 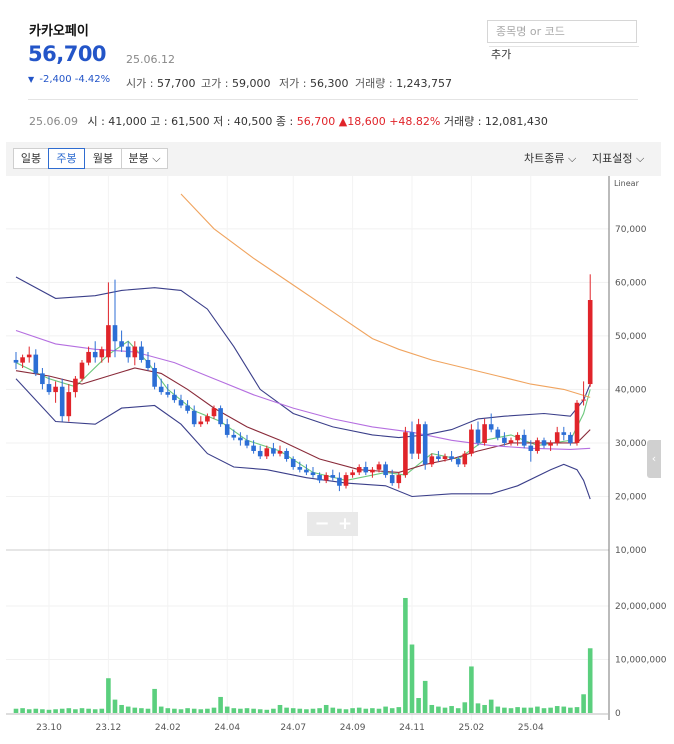 I want to click on x-tick-label: 24.02, so click(x=168, y=728).